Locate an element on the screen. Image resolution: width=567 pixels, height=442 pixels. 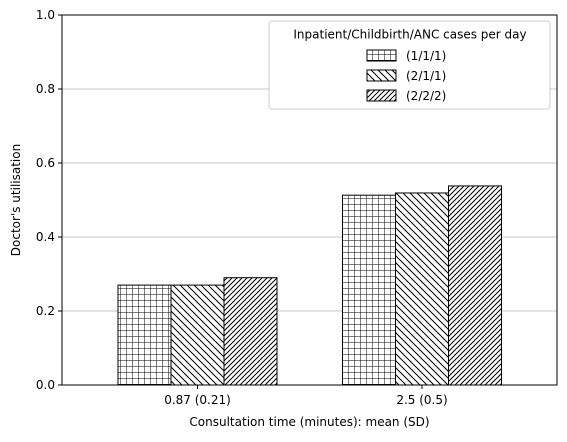
x-axis: 0.87 (0.21) 2.5 (0.5) is located at coordinates (305, 396).